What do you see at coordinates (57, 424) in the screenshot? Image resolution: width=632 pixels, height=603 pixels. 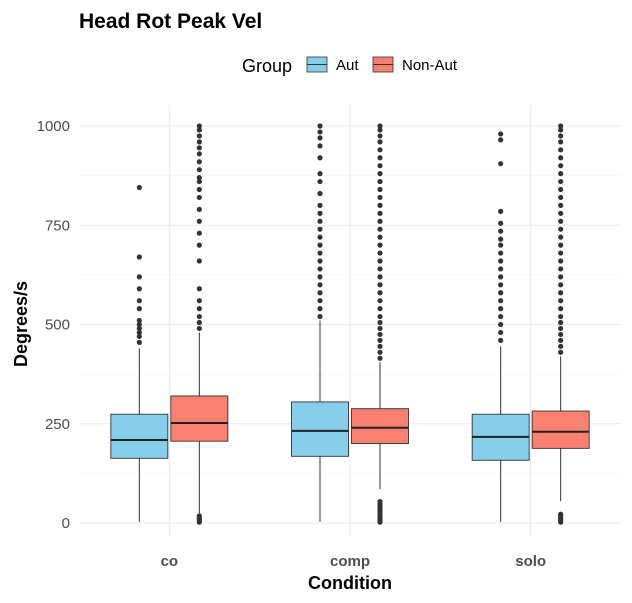 I see `y-tick-label: 250` at bounding box center [57, 424].